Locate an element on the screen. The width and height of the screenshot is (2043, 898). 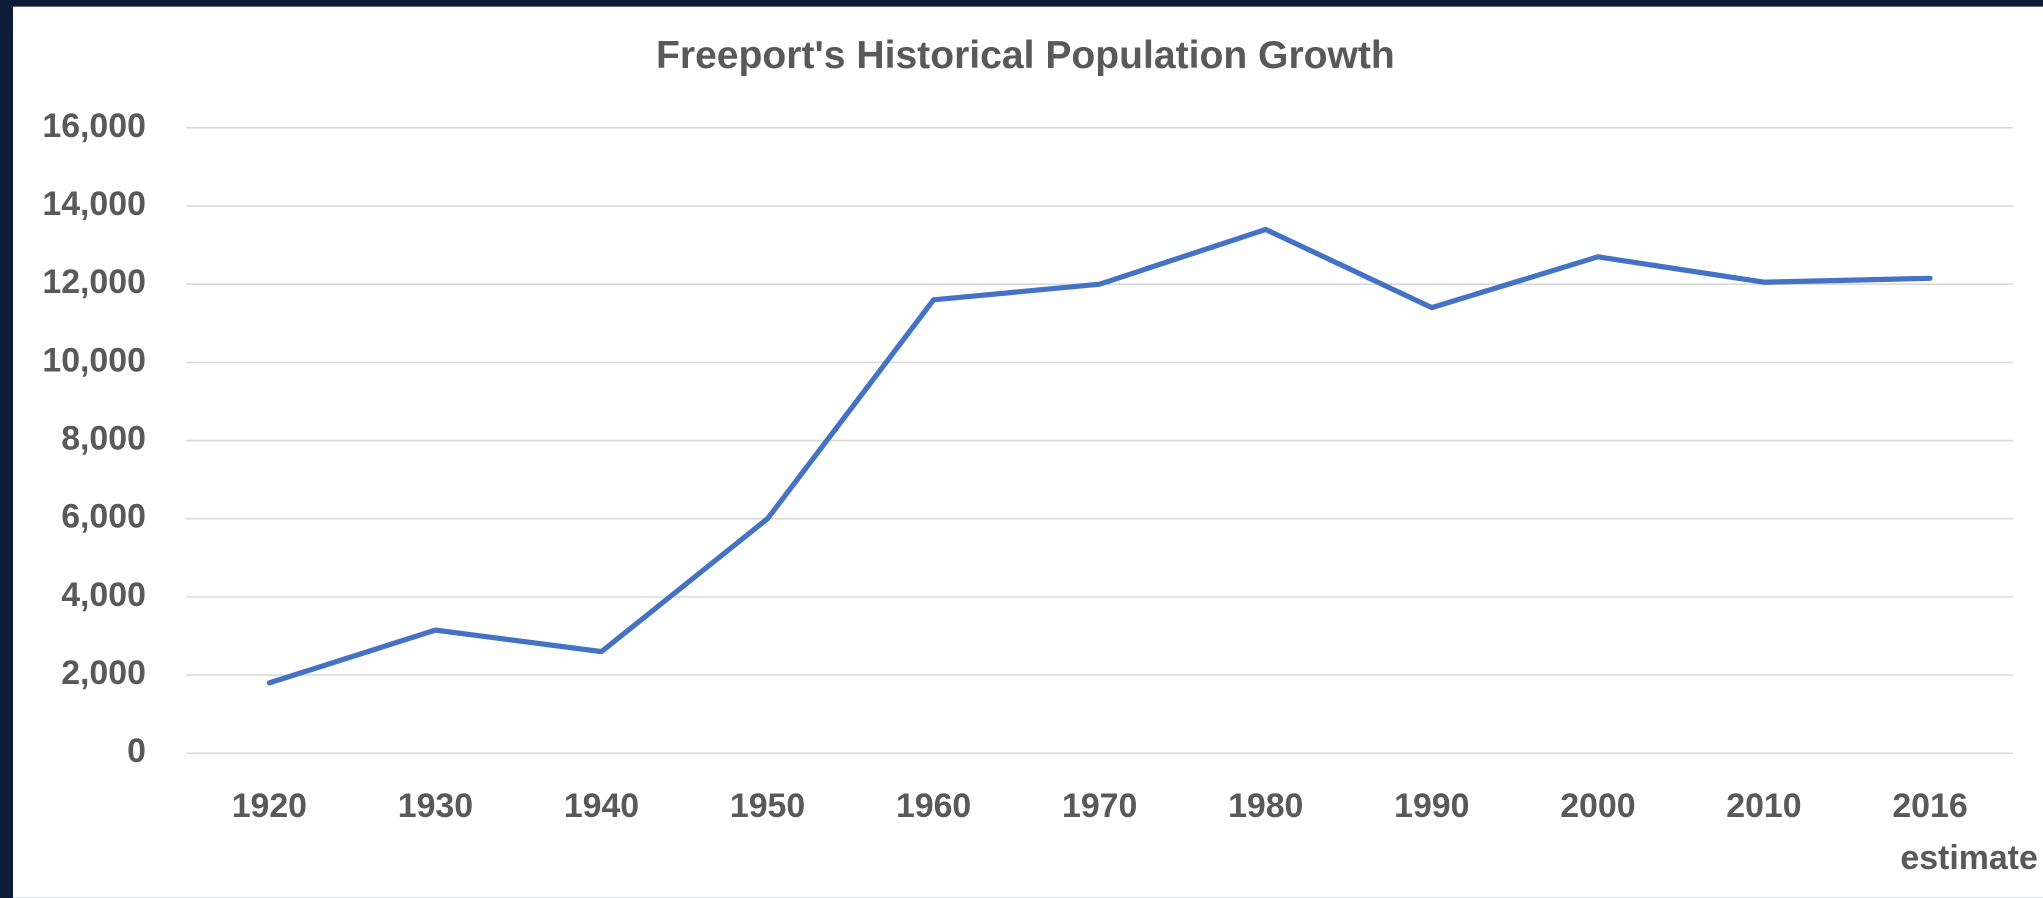
x-tick-label: 1950 is located at coordinates (767, 806).